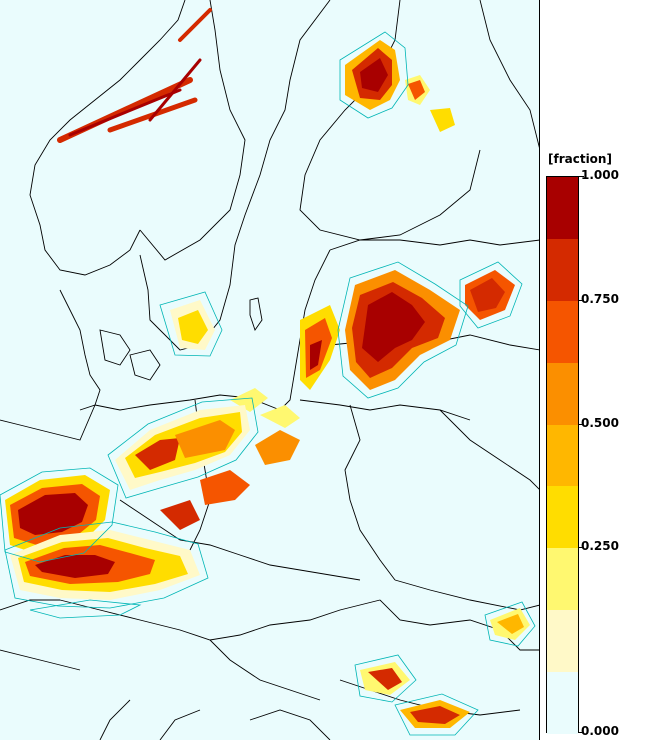  I want to click on field-romania-bulgaria, so click(445, 668).